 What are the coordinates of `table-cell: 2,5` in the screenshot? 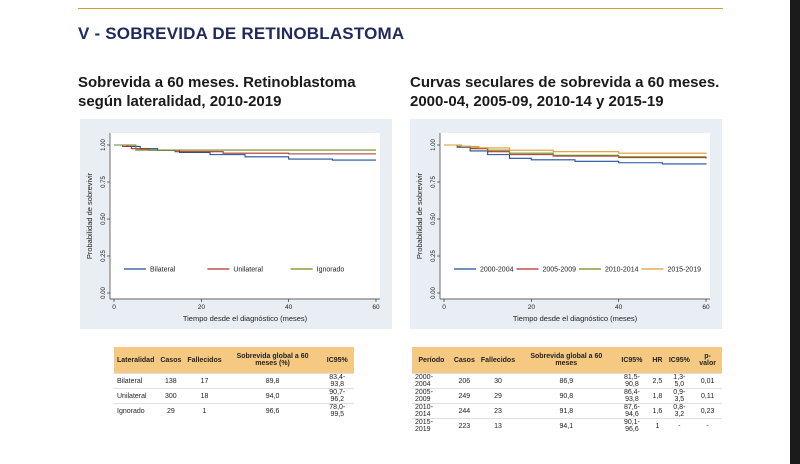 It's located at (657, 381).